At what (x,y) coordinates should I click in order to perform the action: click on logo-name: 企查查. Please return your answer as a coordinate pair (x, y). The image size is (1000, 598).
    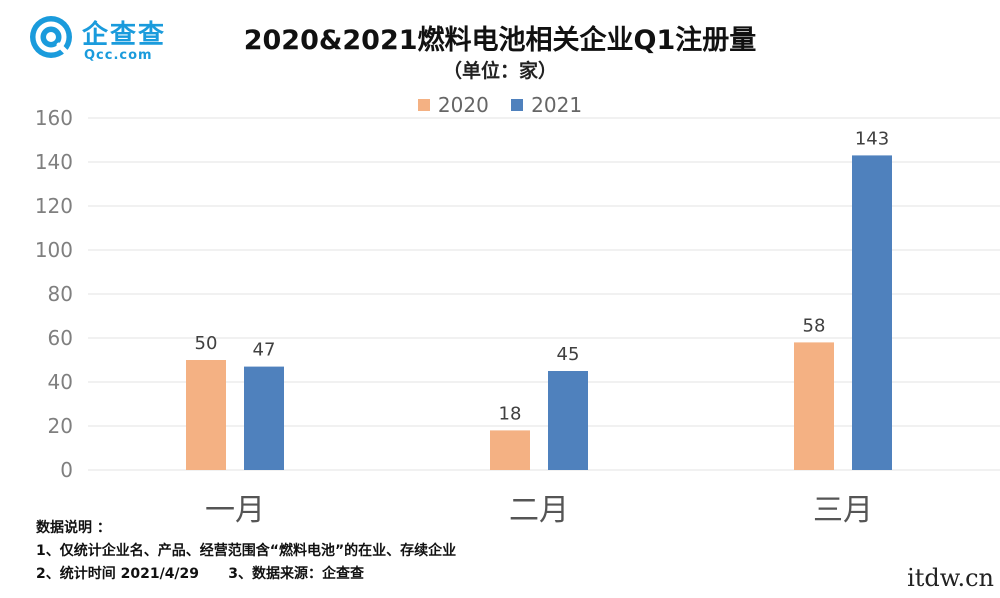
    Looking at the image, I should click on (124, 35).